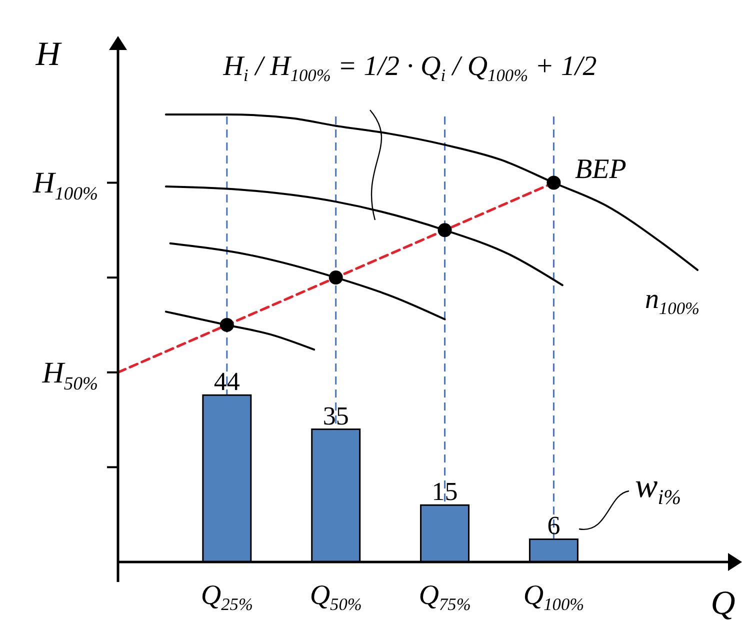 The image size is (742, 630). Describe the element at coordinates (723, 603) in the screenshot. I see `x-axis-title: Q` at that location.